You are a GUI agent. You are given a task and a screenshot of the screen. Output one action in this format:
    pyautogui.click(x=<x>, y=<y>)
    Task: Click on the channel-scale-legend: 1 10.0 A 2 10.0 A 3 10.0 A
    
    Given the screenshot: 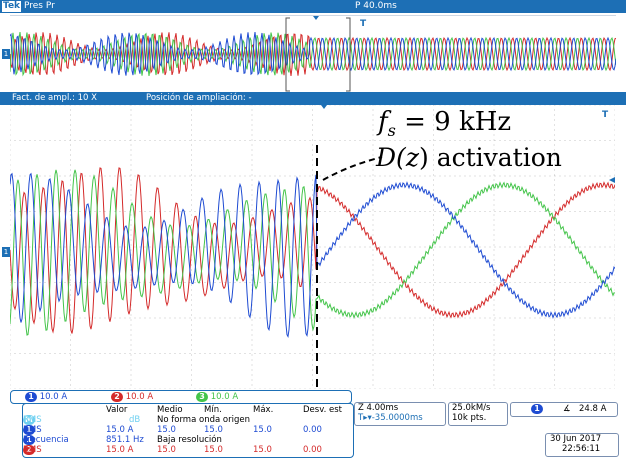 What is the action you would take?
    pyautogui.click(x=181, y=397)
    